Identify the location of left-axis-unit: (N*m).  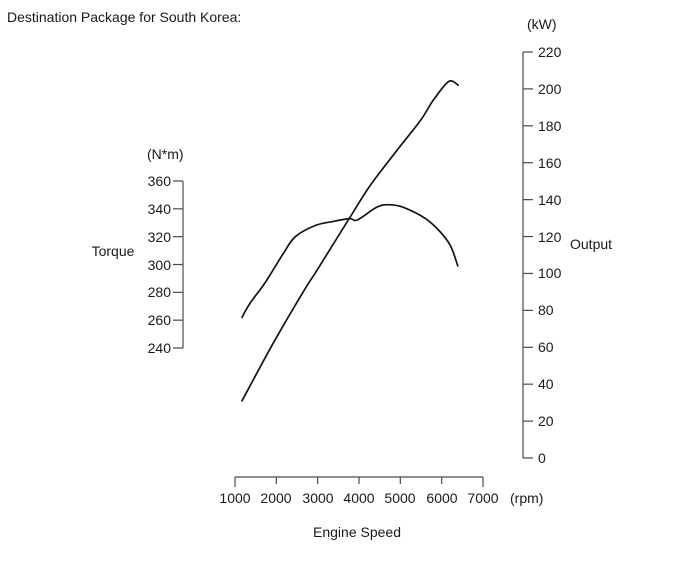
(165, 154).